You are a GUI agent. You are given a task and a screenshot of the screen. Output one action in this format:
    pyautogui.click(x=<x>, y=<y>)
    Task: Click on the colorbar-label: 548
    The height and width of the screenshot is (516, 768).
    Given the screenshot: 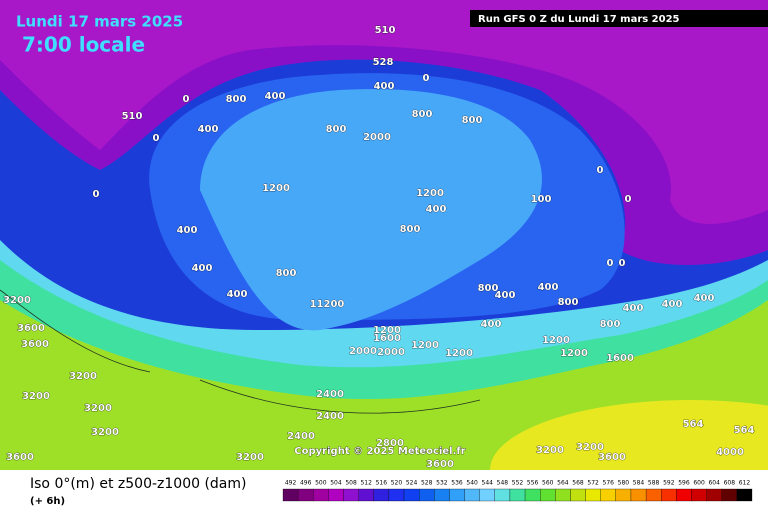 What is the action you would take?
    pyautogui.click(x=503, y=483)
    